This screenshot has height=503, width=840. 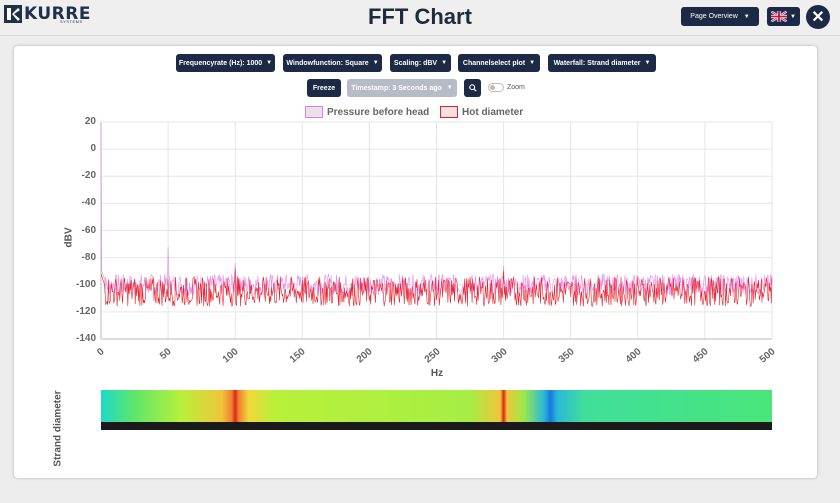 I want to click on scaling-dropdown: Scaling: dBV ▼, so click(x=420, y=63).